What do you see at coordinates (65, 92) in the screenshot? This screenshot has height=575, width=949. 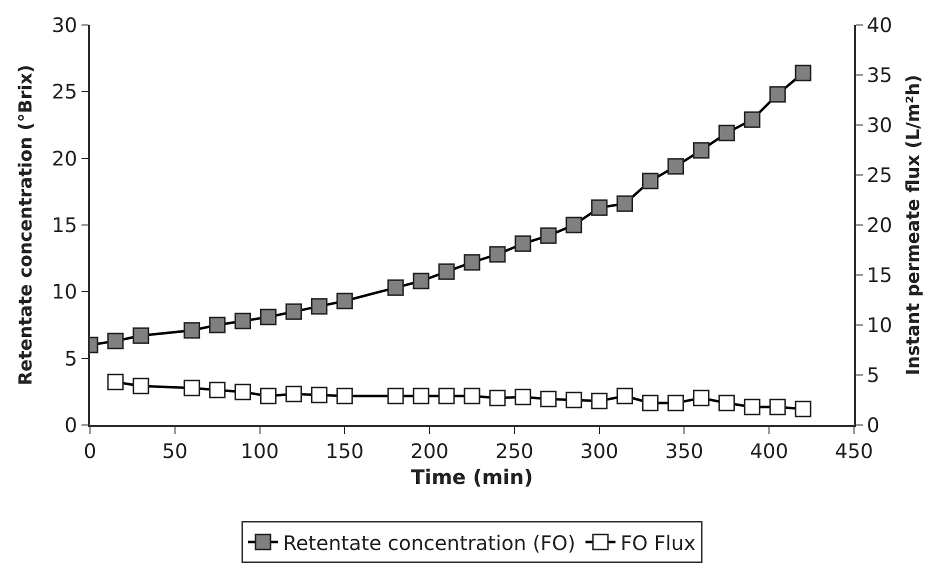 I see `y-tick-label: 25` at bounding box center [65, 92].